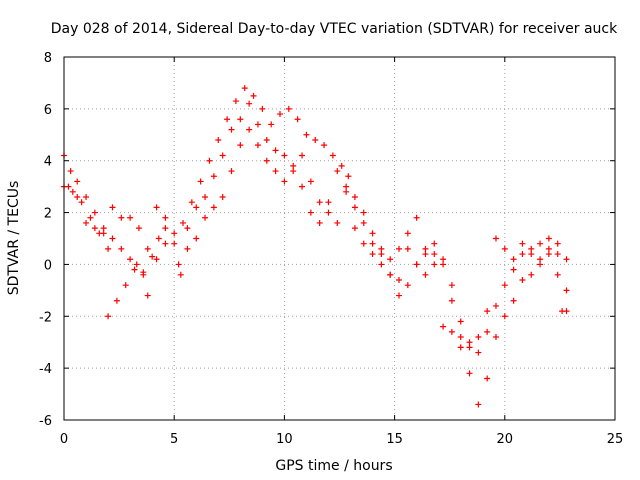  What do you see at coordinates (48, 58) in the screenshot?
I see `y-tick-label: 8` at bounding box center [48, 58].